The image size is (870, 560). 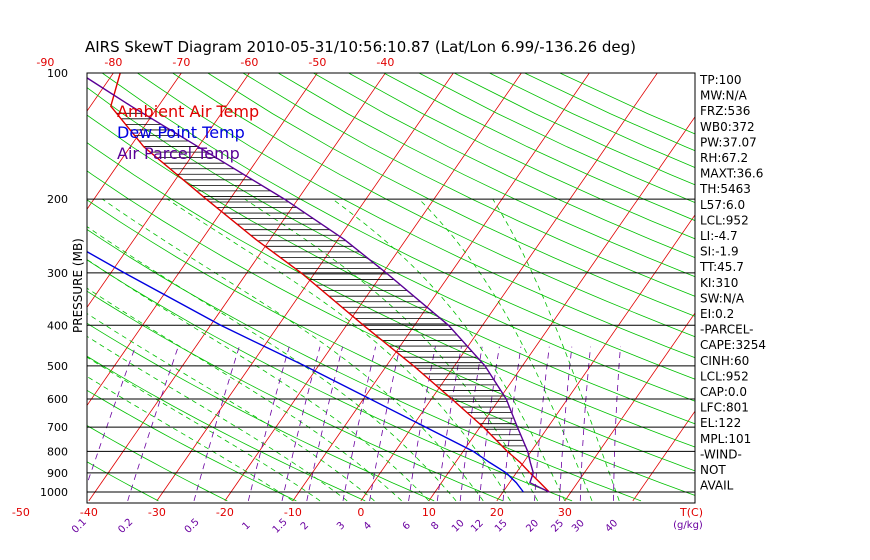 I want to click on top-temp-tick: -80, so click(x=113, y=62).